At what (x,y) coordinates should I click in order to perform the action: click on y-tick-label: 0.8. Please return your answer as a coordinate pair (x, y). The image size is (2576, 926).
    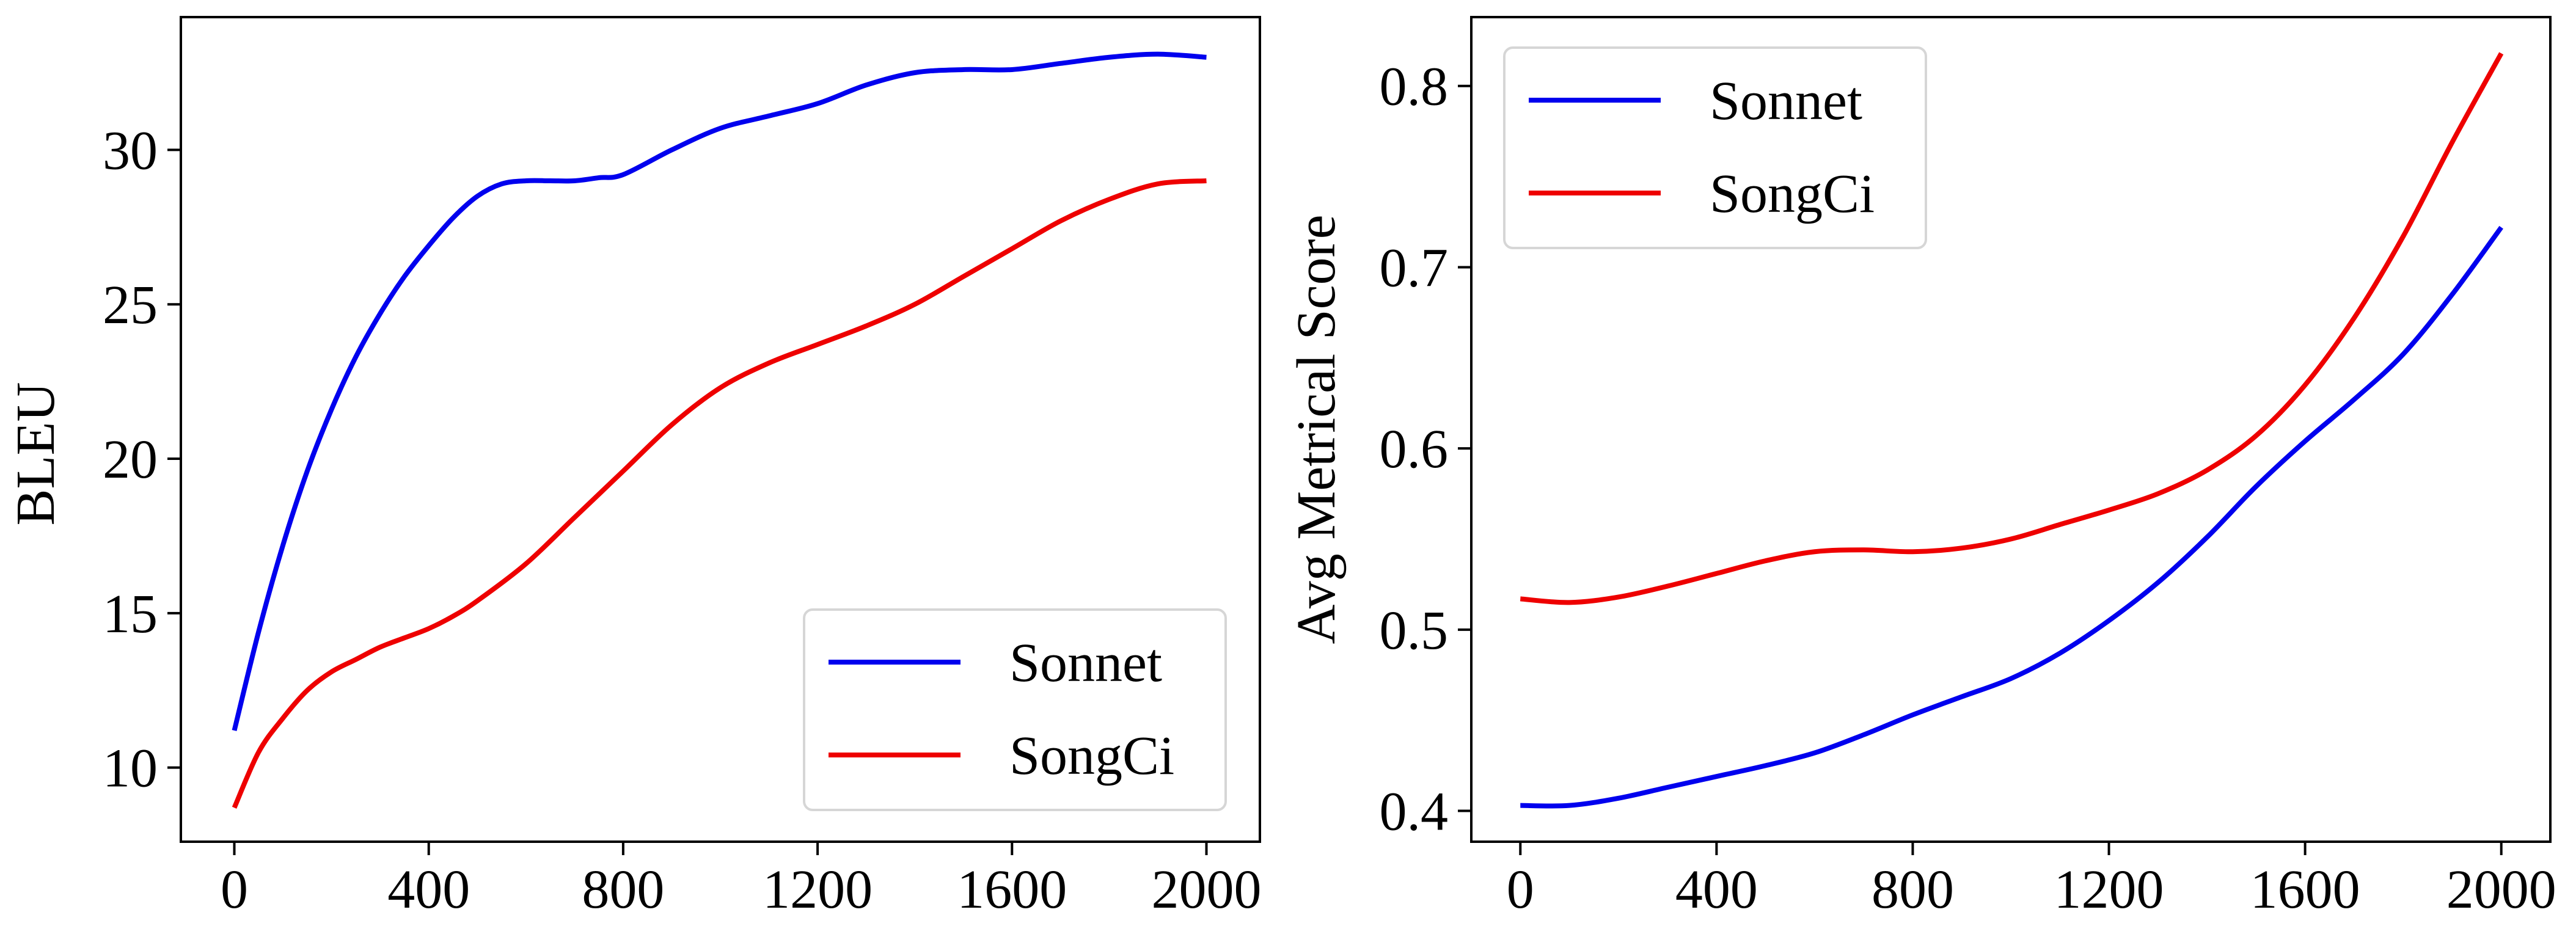
    Looking at the image, I should click on (1414, 87).